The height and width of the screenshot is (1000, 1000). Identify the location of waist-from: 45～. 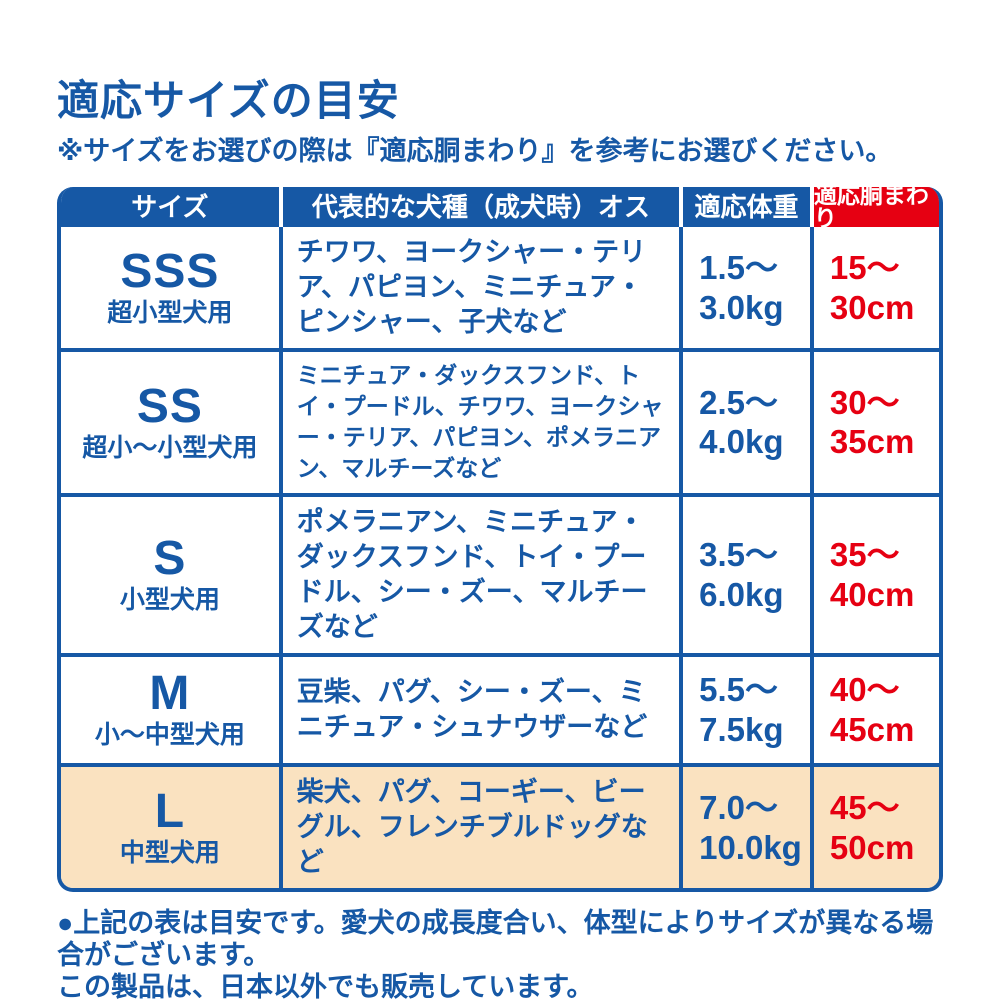
(864, 807).